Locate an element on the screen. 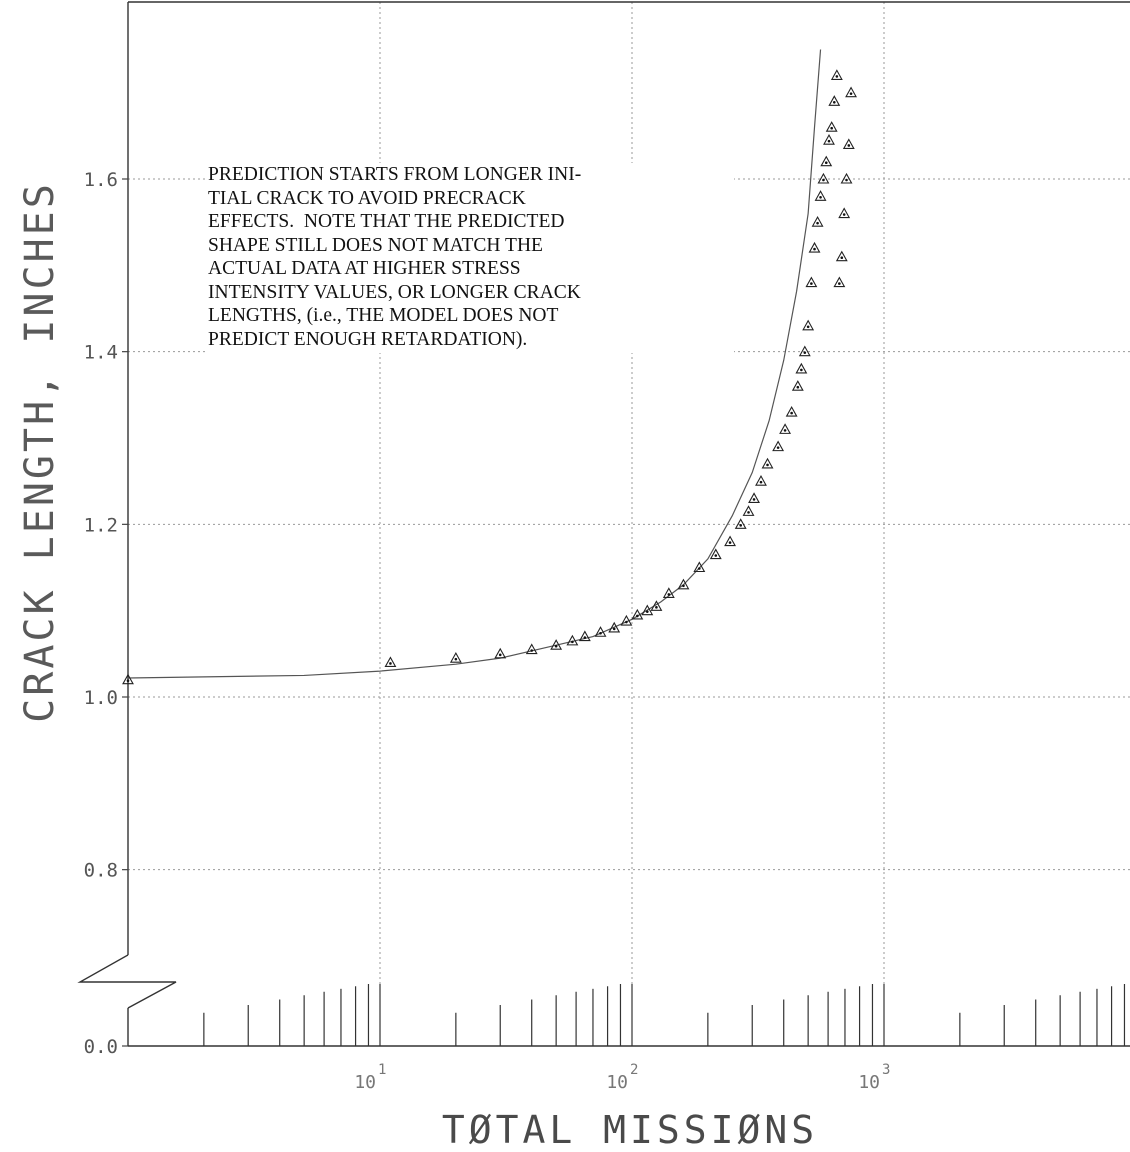  y-axis-title-text: CRACK LENGTH, INCHES is located at coordinates (40, 452).